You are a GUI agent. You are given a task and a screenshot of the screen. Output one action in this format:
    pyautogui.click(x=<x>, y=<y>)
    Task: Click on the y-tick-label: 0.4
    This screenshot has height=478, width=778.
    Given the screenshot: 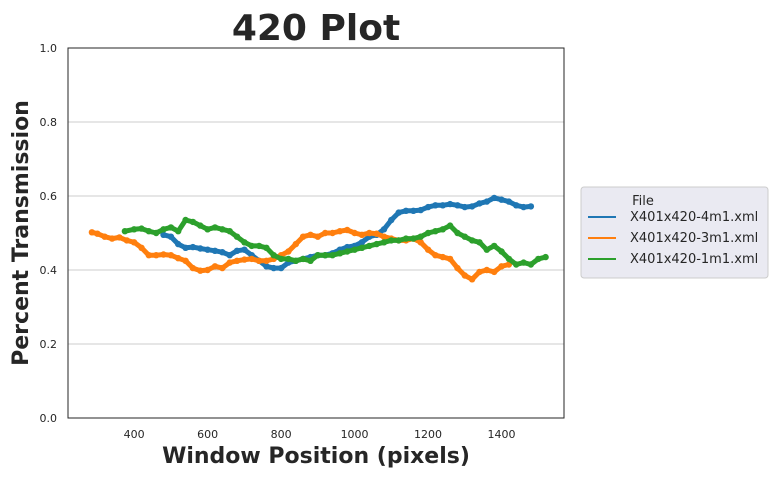 What is the action you would take?
    pyautogui.click(x=49, y=270)
    